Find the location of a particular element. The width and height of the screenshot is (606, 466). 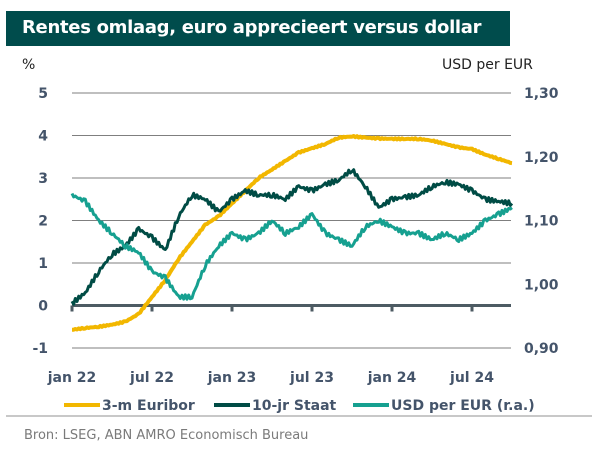

source-note: Bron: LSEG, ABN AMRO Economisch Bureau is located at coordinates (166, 435).